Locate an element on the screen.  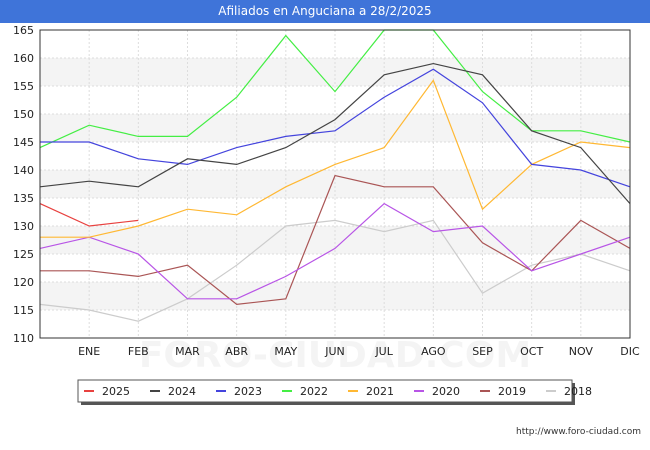
legend: 2025 2024 2023 2022 2021 2020 2019 2018 is located at coordinates (334, 392).